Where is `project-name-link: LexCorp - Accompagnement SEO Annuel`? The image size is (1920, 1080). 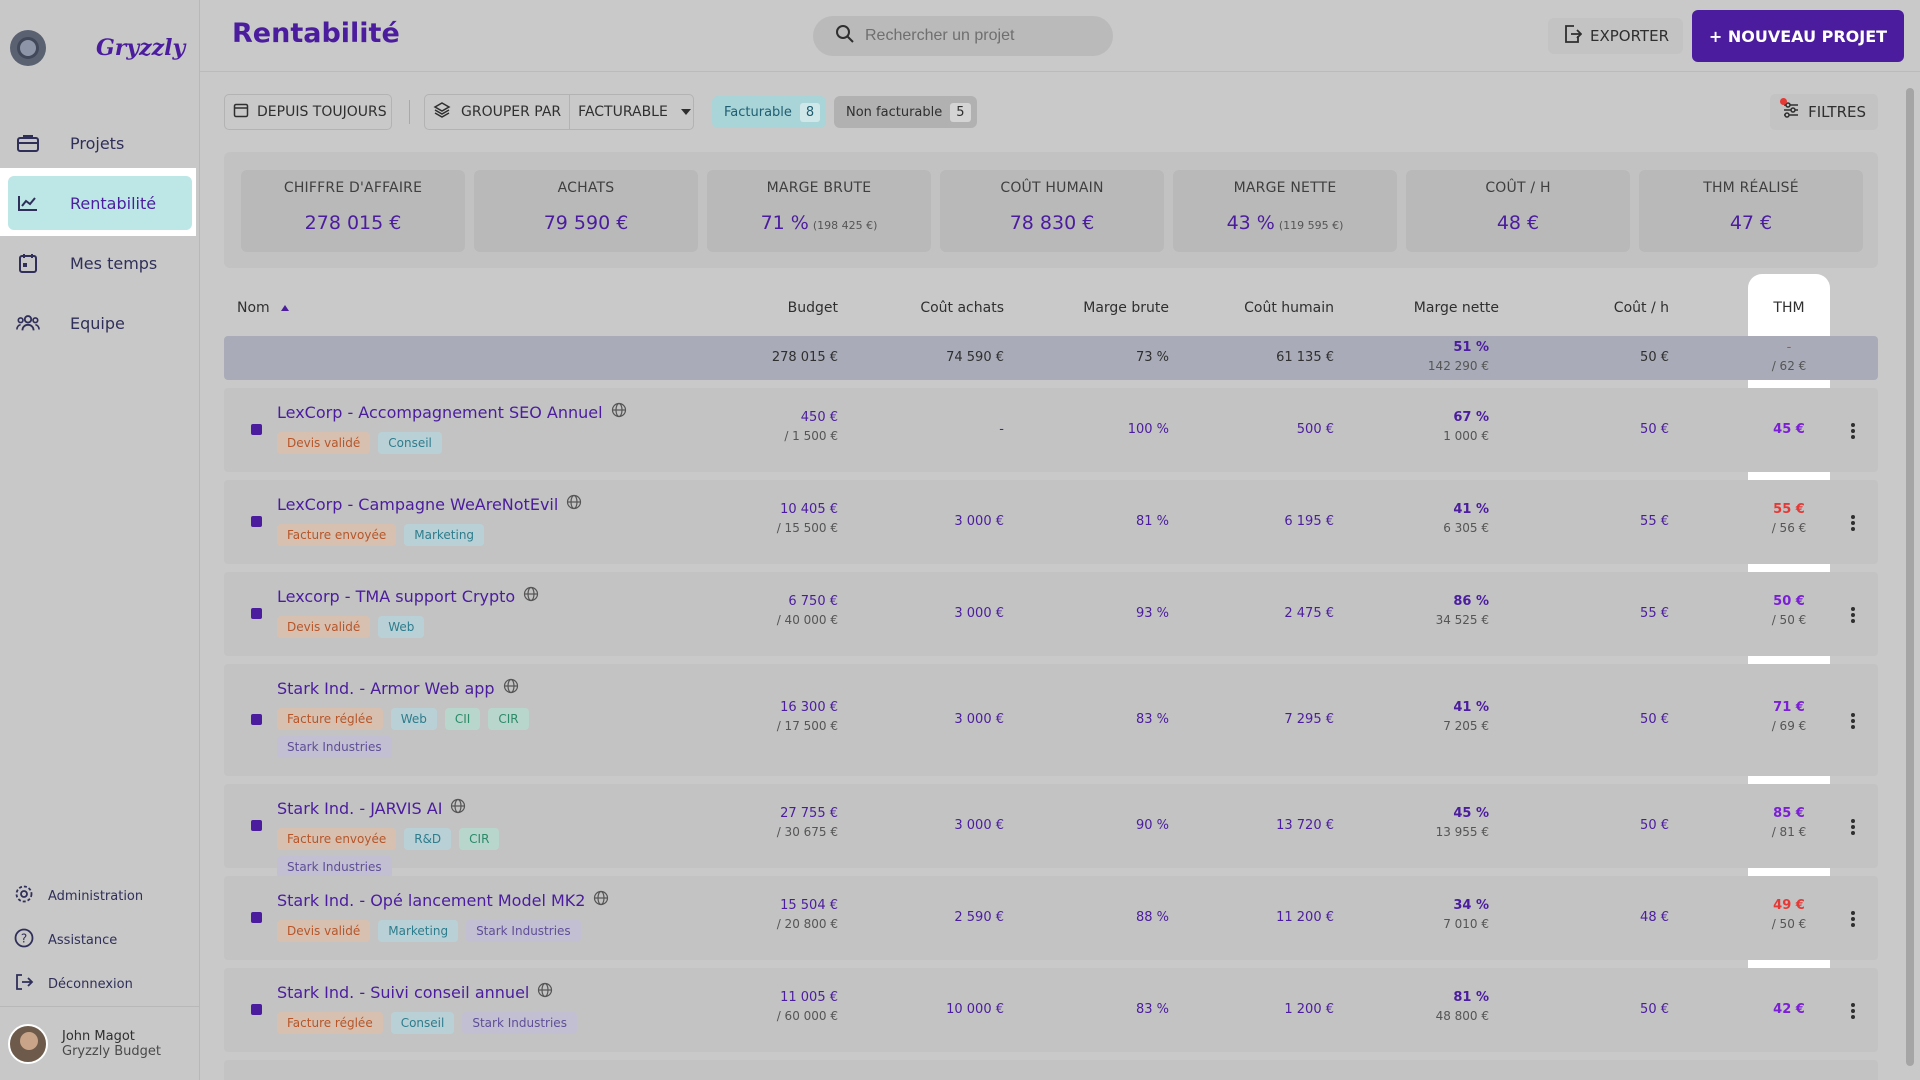 project-name-link: LexCorp - Accompagnement SEO Annuel is located at coordinates (452, 412).